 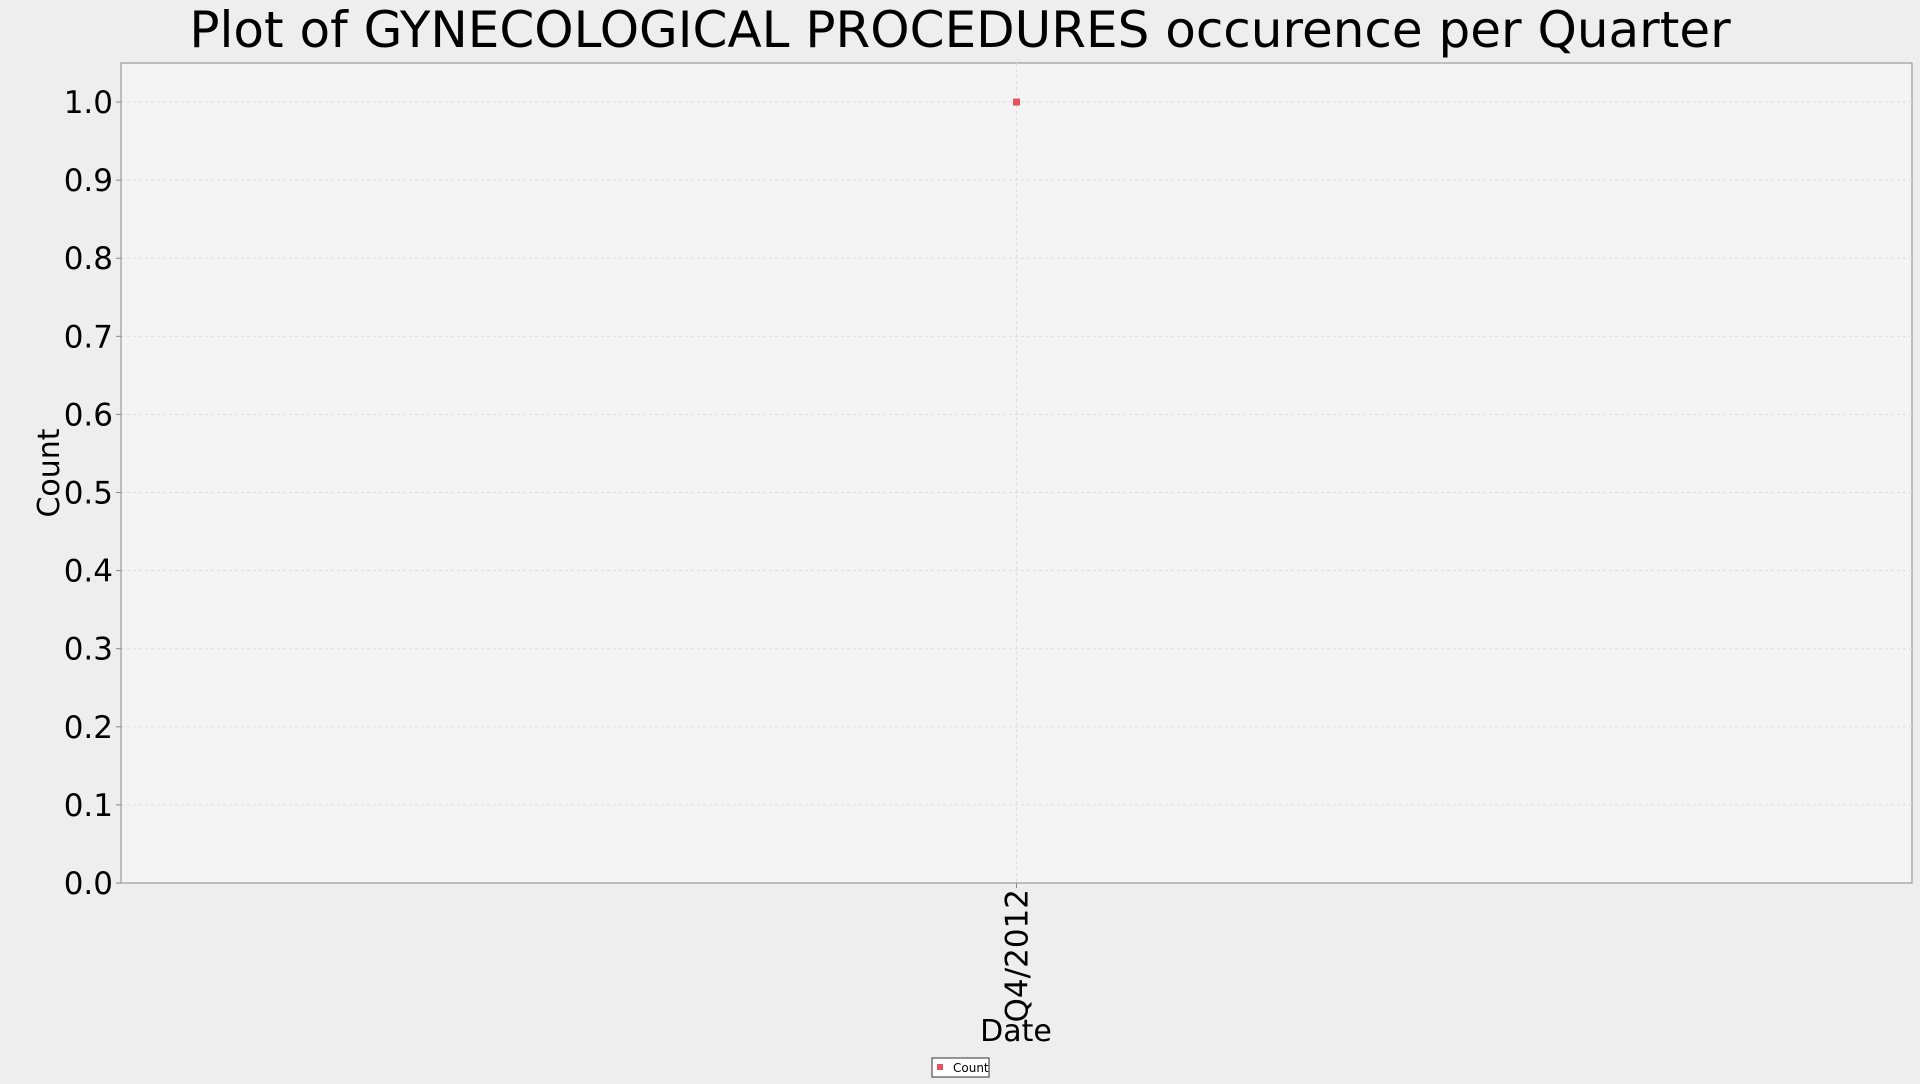 I want to click on data-point, so click(x=1016, y=102).